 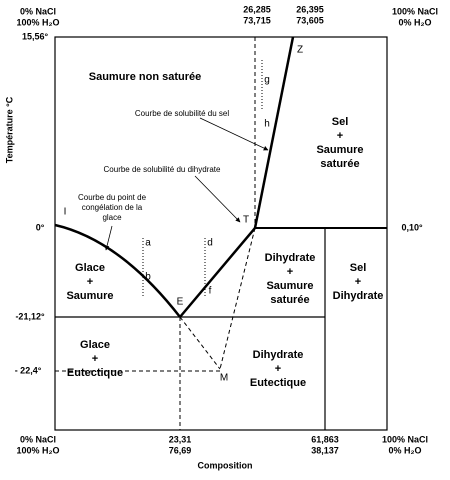 I want to click on top-label: 0% NaCl, so click(x=38, y=11).